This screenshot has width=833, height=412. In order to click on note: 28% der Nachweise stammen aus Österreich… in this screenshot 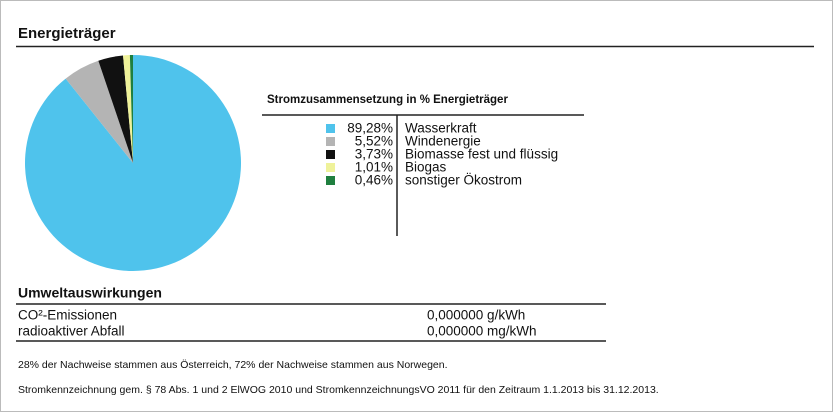, I will do `click(233, 365)`.